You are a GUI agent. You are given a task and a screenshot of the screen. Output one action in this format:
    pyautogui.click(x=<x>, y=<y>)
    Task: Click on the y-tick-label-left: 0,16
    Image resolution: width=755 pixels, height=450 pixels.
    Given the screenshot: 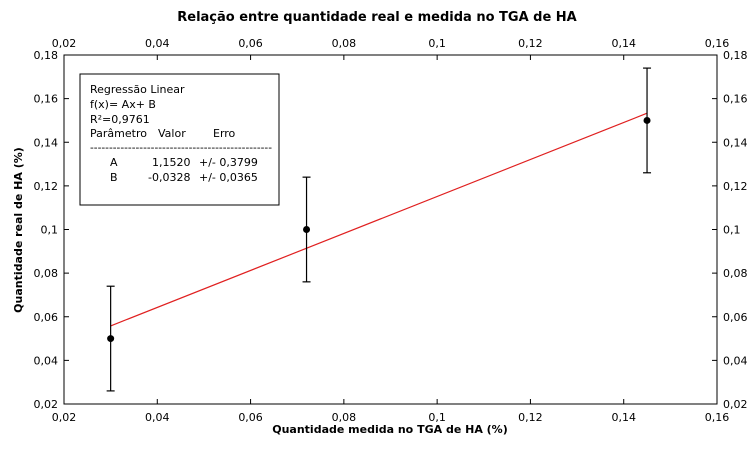 What is the action you would take?
    pyautogui.click(x=46, y=99)
    